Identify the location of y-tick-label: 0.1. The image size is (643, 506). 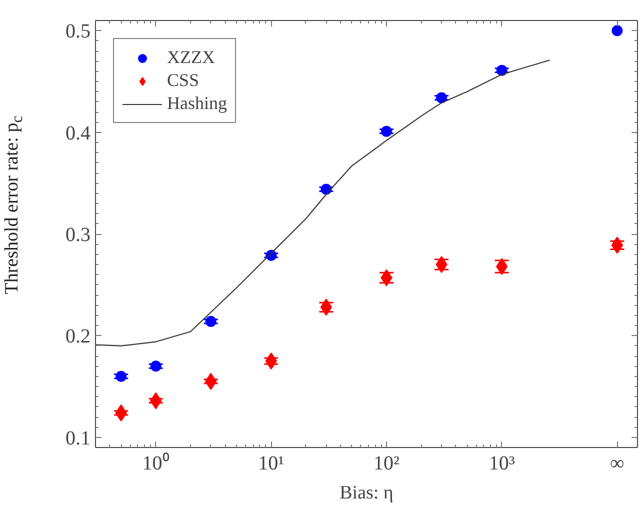
(78, 438).